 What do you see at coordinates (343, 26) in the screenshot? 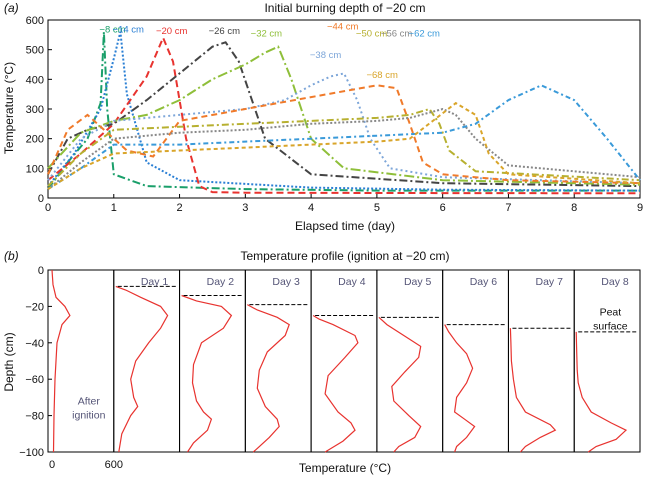
I see `series-label: −44 cm` at bounding box center [343, 26].